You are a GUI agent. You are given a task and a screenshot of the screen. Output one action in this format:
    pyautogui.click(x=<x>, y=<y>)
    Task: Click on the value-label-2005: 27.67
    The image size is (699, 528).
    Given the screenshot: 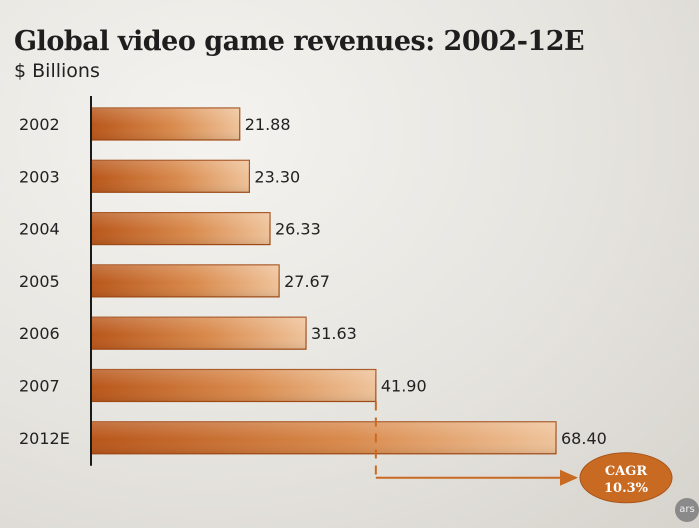 What is the action you would take?
    pyautogui.click(x=307, y=281)
    